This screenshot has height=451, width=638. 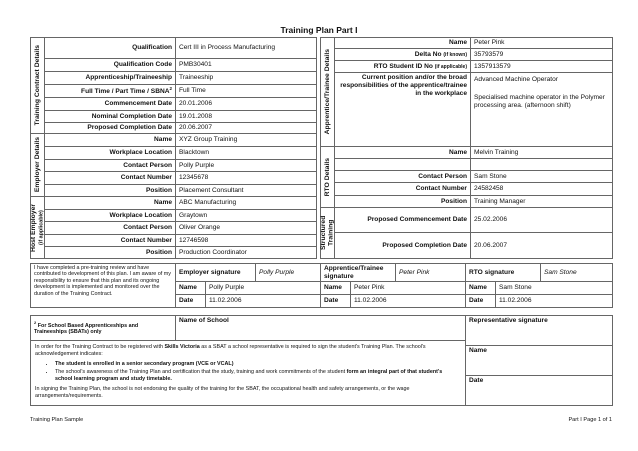 What do you see at coordinates (196, 128) in the screenshot?
I see `value: 20.06.2007` at bounding box center [196, 128].